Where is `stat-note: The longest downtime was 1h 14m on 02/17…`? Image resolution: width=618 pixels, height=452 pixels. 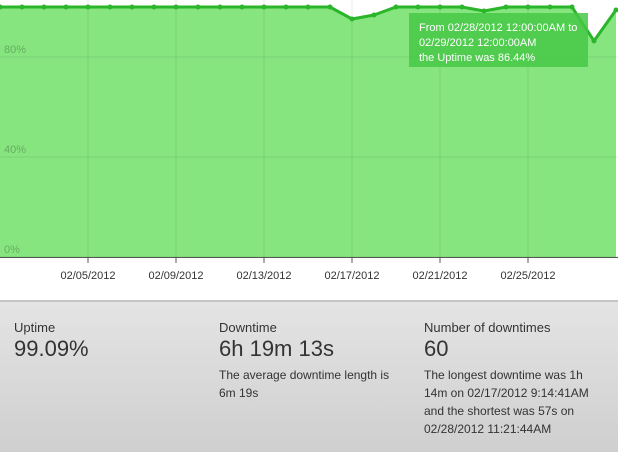
stat-note: The longest downtime was 1h 14m on 02/17… is located at coordinates (506, 402).